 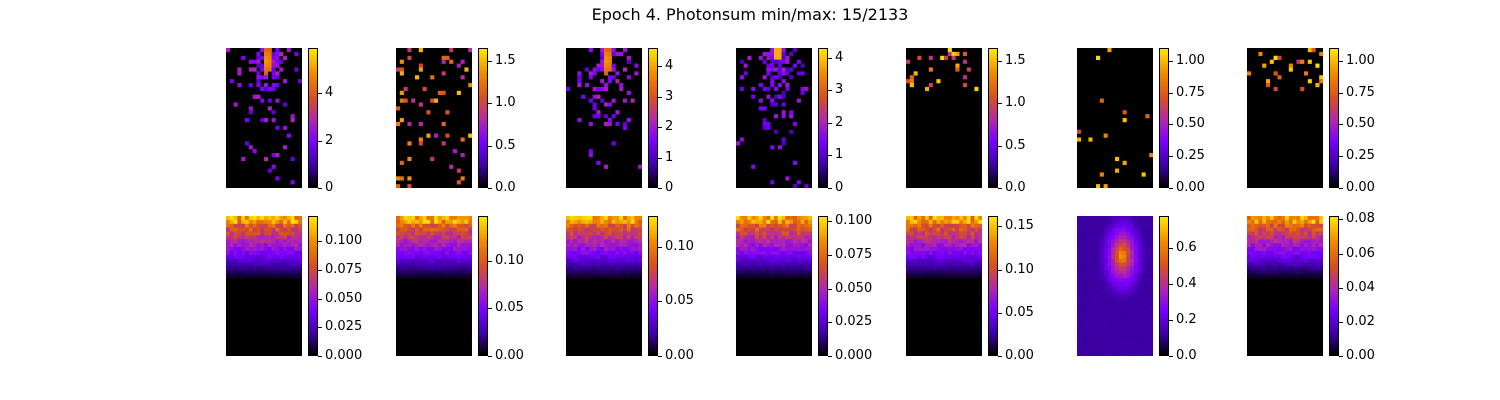 What do you see at coordinates (313, 286) in the screenshot?
I see `colorbar` at bounding box center [313, 286].